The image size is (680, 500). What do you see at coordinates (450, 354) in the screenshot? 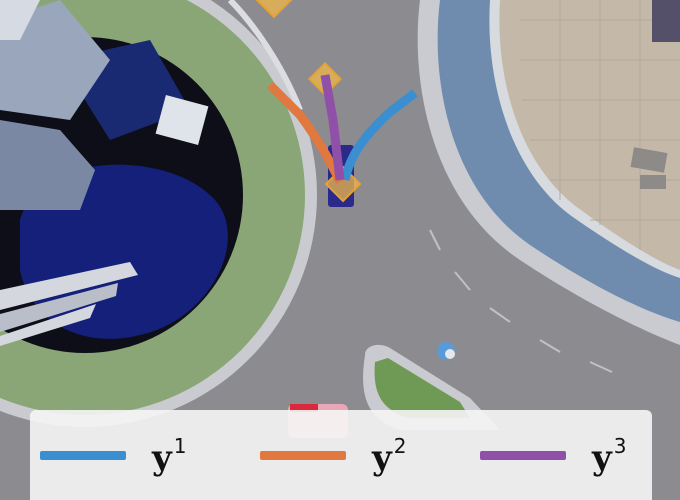
I see `pedestrian` at bounding box center [450, 354].